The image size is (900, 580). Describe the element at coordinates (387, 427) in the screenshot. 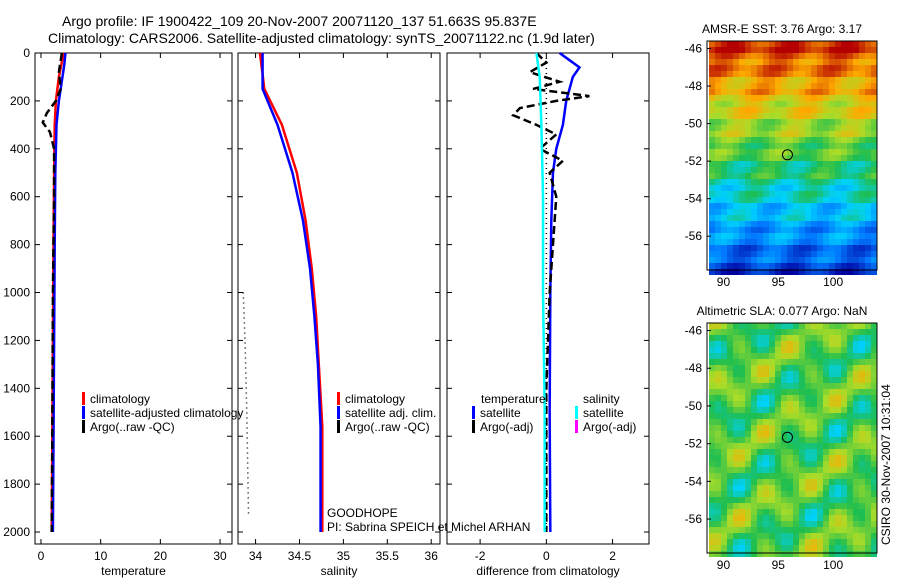

I see `legend-label: Argo(..raw -QC)` at that location.